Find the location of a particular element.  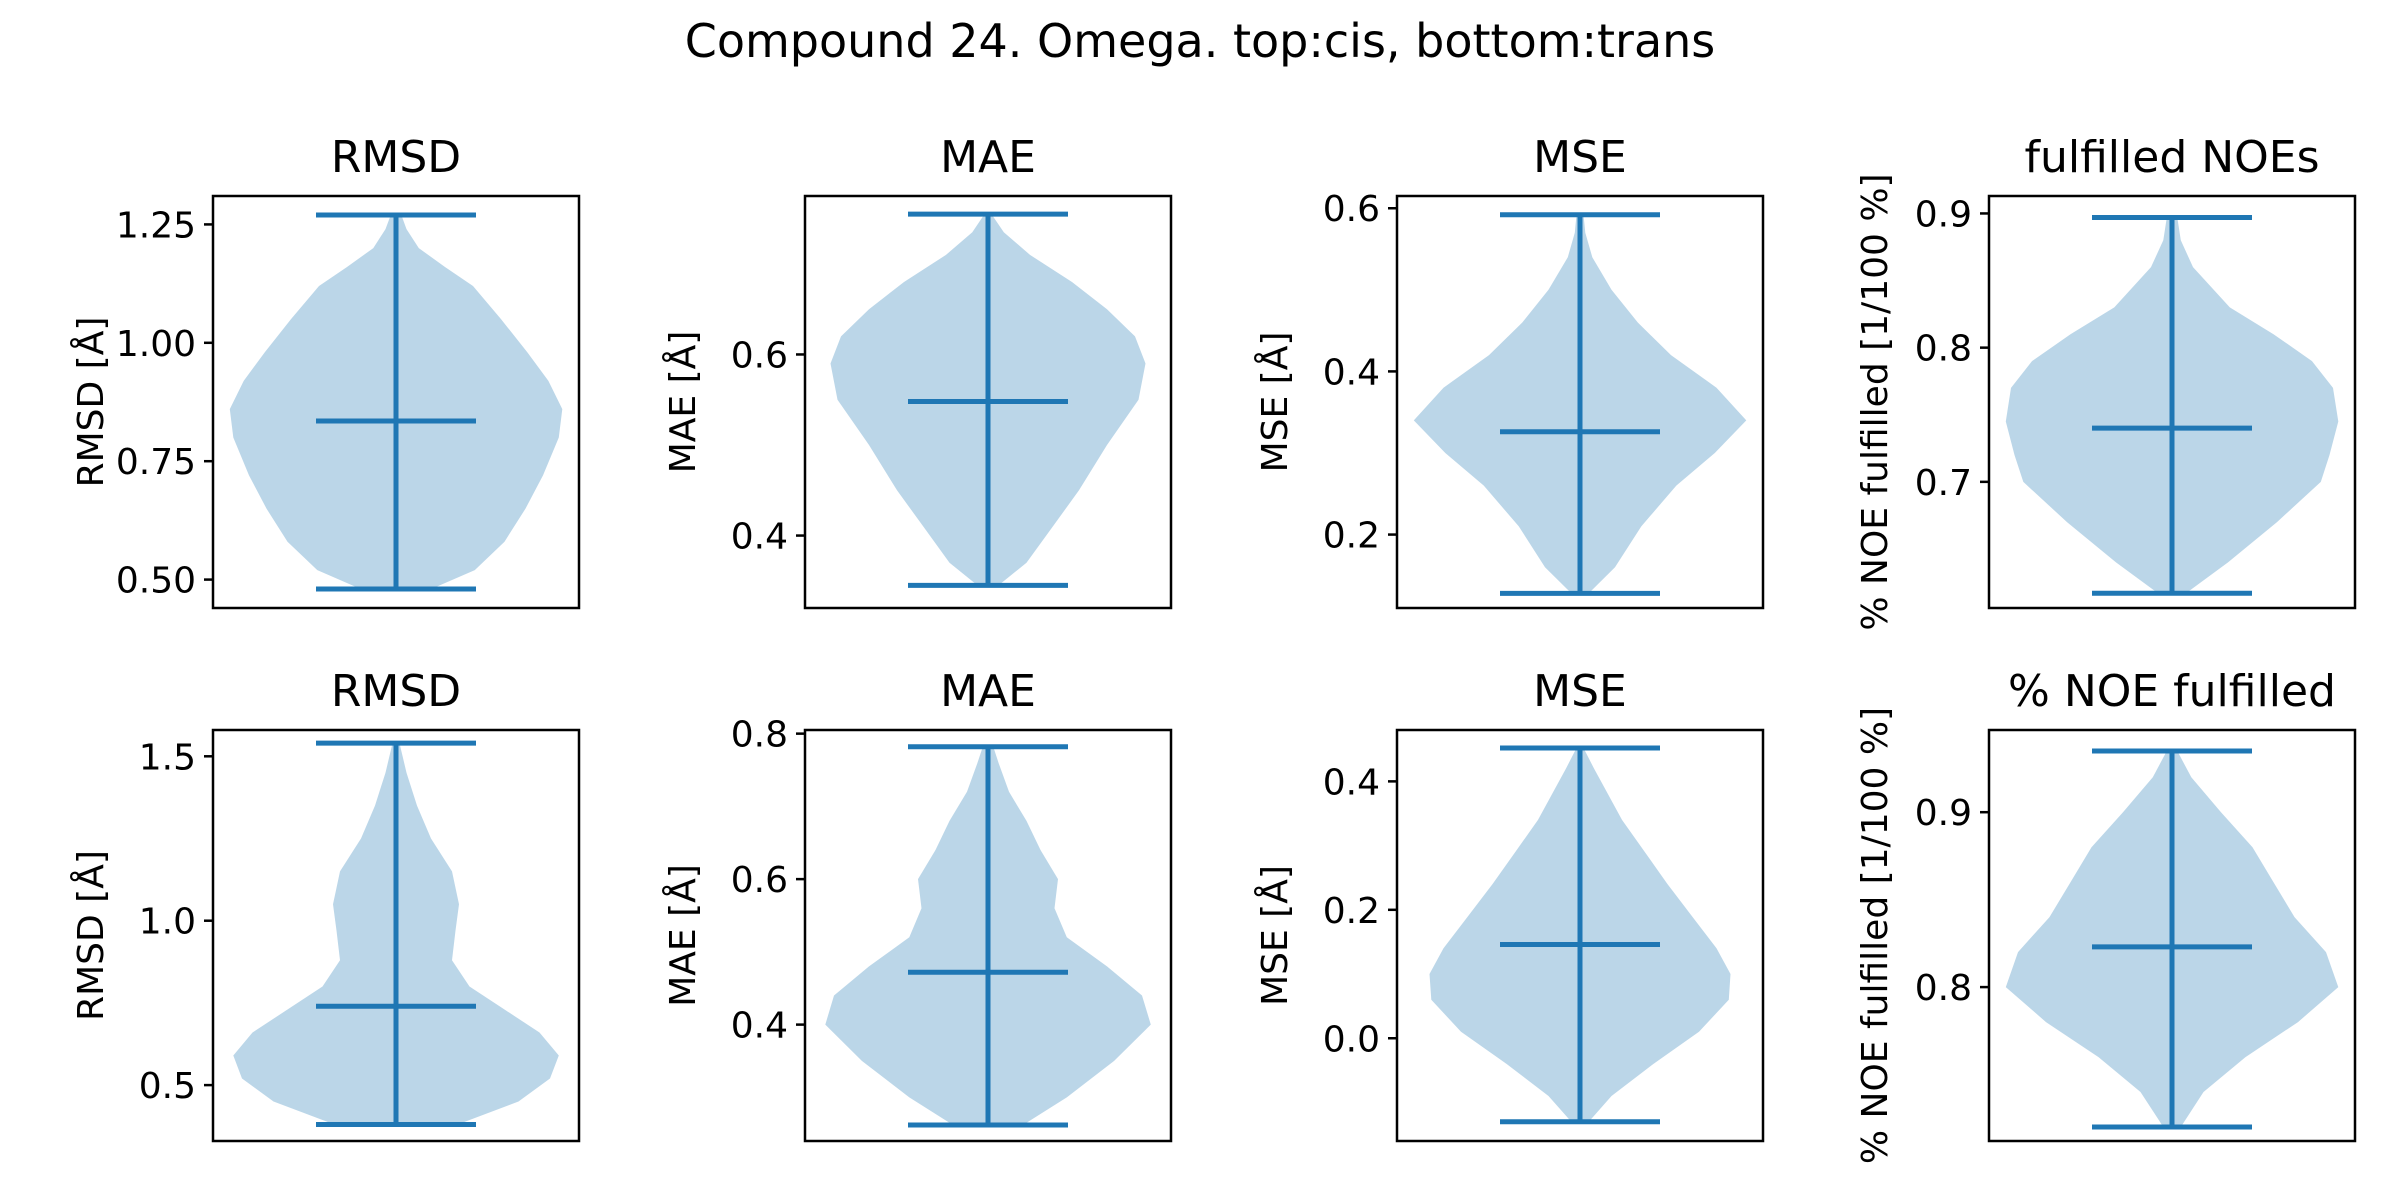

violin-panel: 0.2 0.4 0.6 MSE MSE [Å] is located at coordinates (1509, 371).